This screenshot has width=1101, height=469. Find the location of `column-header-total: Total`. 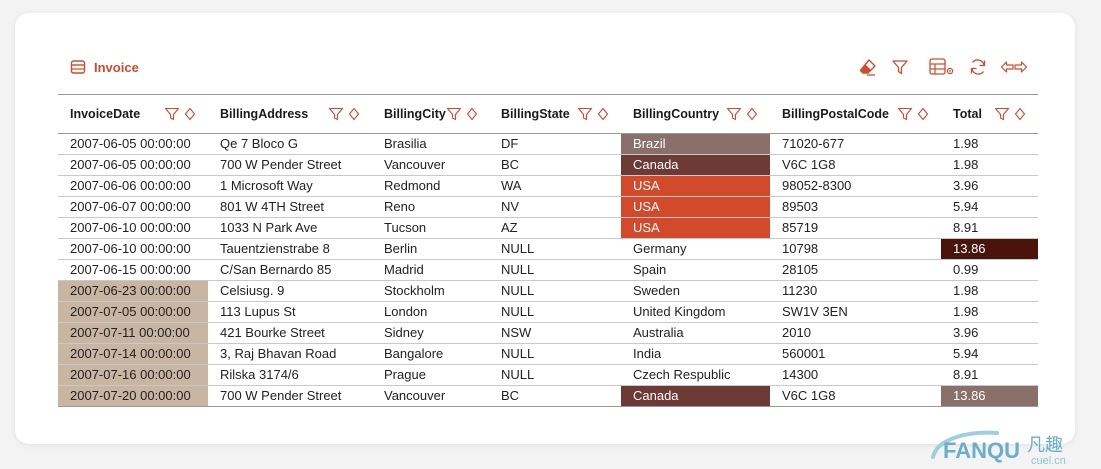

column-header-total: Total is located at coordinates (989, 114).